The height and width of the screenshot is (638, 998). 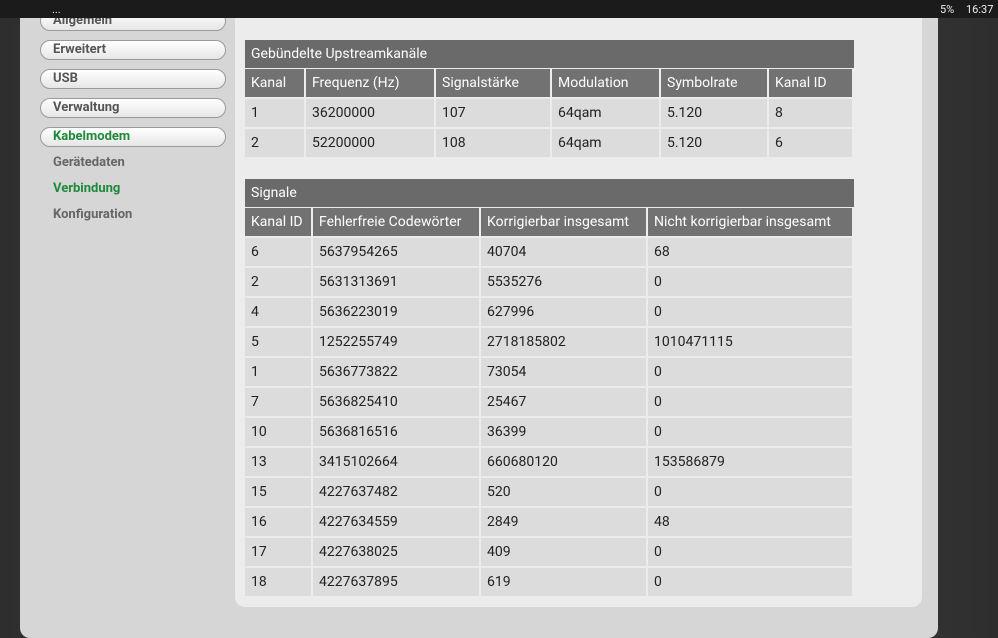 I want to click on table-cell: 1252255749, so click(x=396, y=342).